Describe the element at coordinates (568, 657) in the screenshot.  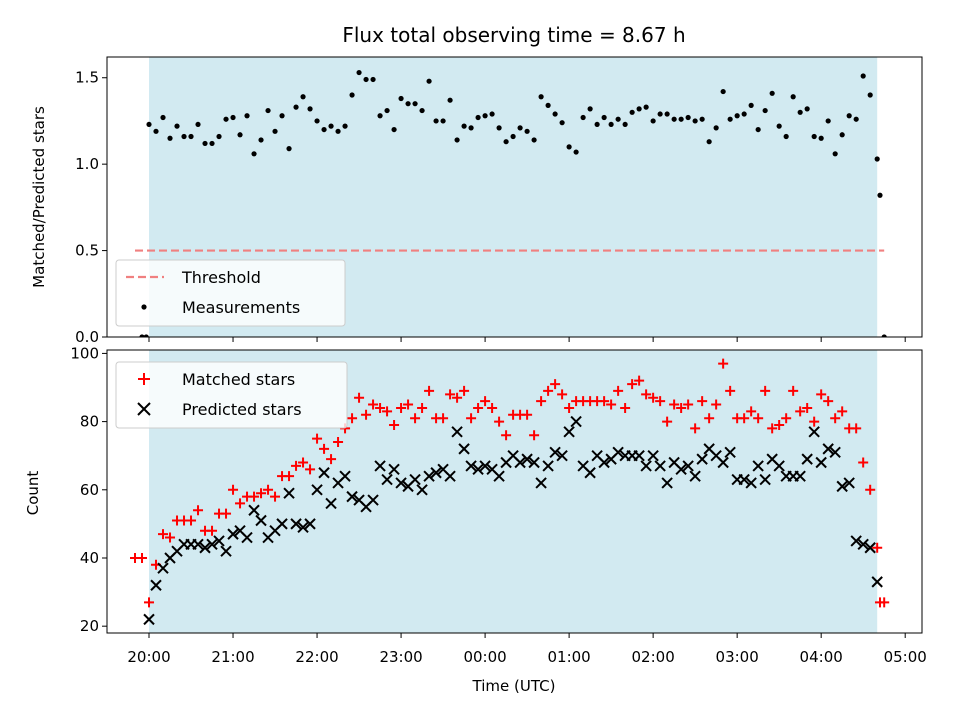
I see `x-tick-label: 01:00` at that location.